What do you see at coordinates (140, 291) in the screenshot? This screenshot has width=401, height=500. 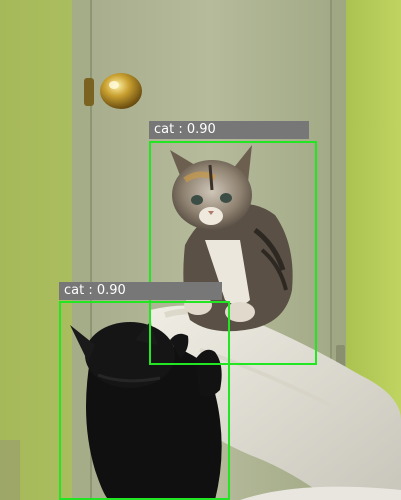 I see `detection-label-cat-bottom: cat : 0.90` at bounding box center [140, 291].